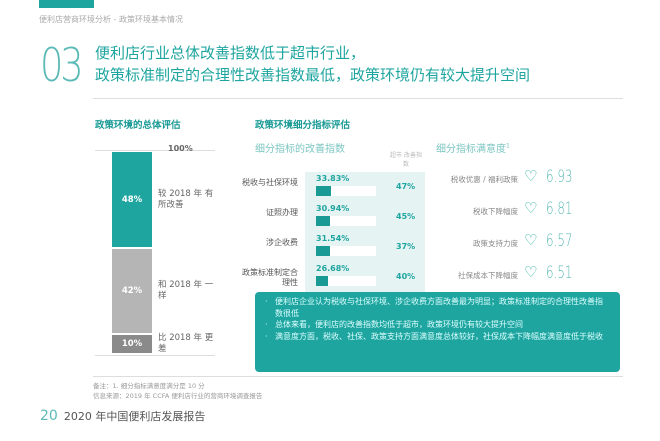  Describe the element at coordinates (49, 416) in the screenshot. I see `page-number: 20` at that location.